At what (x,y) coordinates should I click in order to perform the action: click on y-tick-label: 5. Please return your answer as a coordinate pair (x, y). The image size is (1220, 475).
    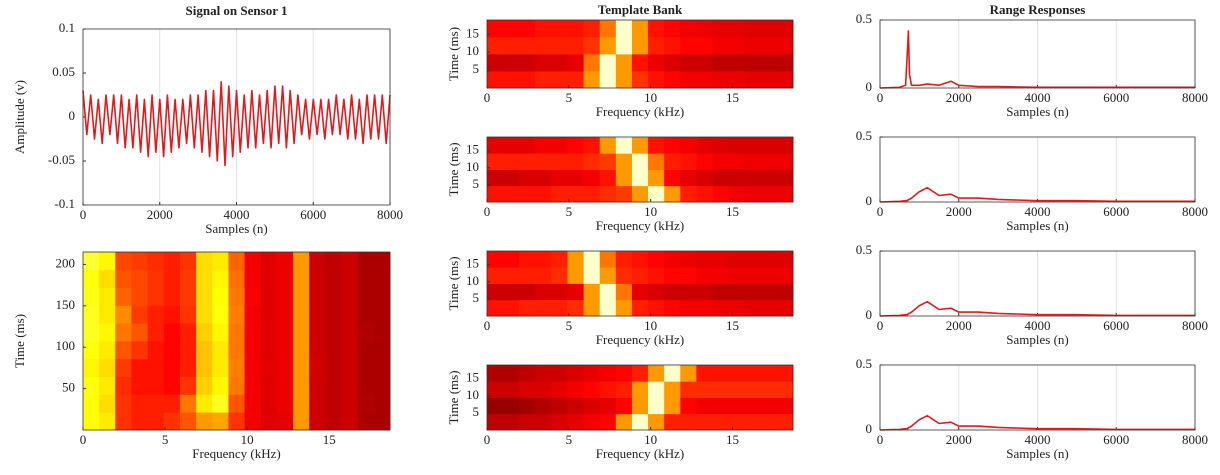
    Looking at the image, I should click on (476, 297).